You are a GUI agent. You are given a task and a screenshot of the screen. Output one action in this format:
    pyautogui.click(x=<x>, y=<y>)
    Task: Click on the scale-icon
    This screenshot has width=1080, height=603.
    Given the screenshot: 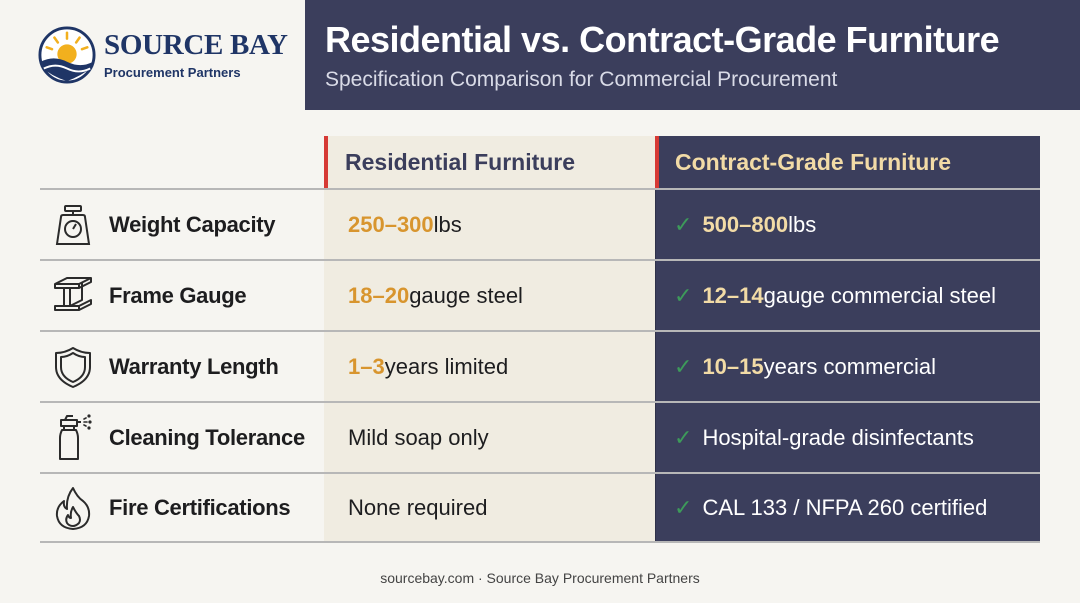 What is the action you would take?
    pyautogui.click(x=73, y=225)
    